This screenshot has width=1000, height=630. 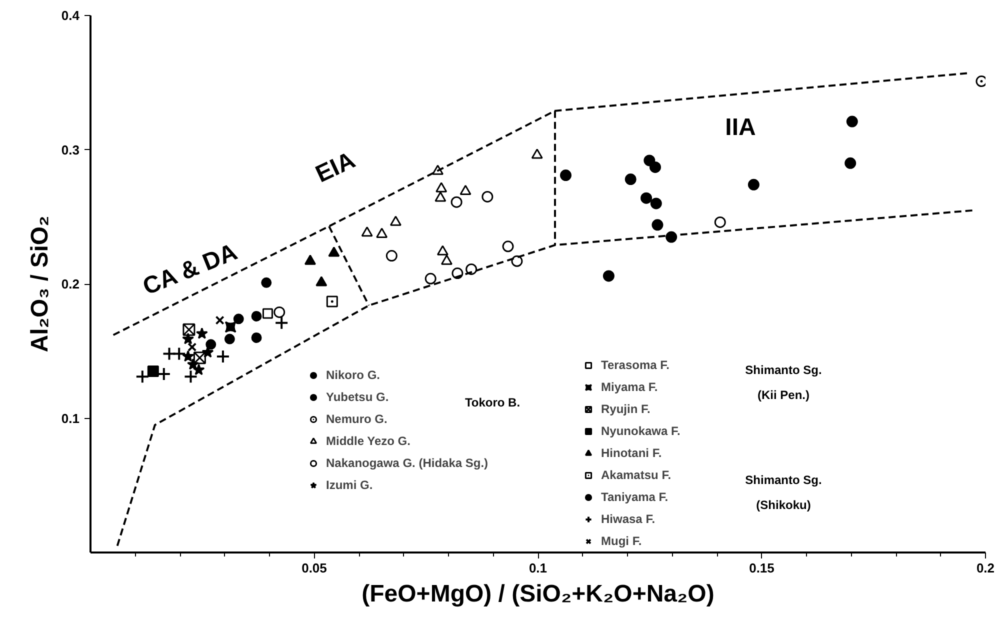 I want to click on legend-label: Nemuro G., so click(x=357, y=419).